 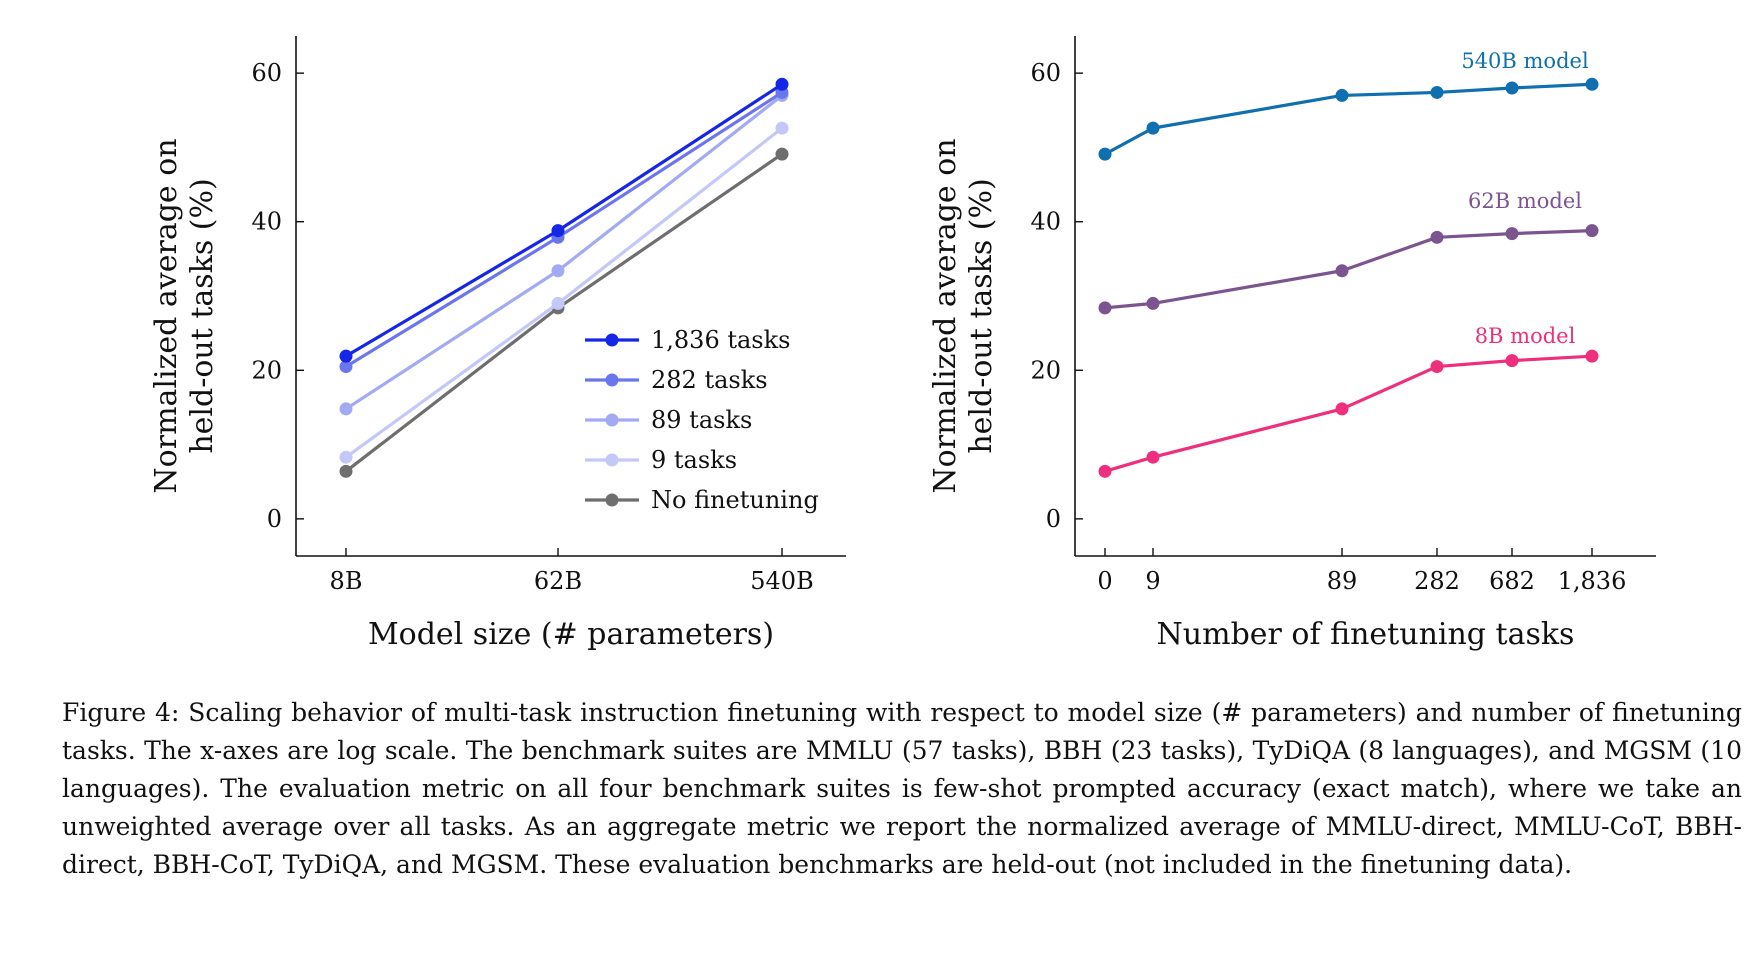 I want to click on x-tick-label: 540B, so click(x=781, y=581).